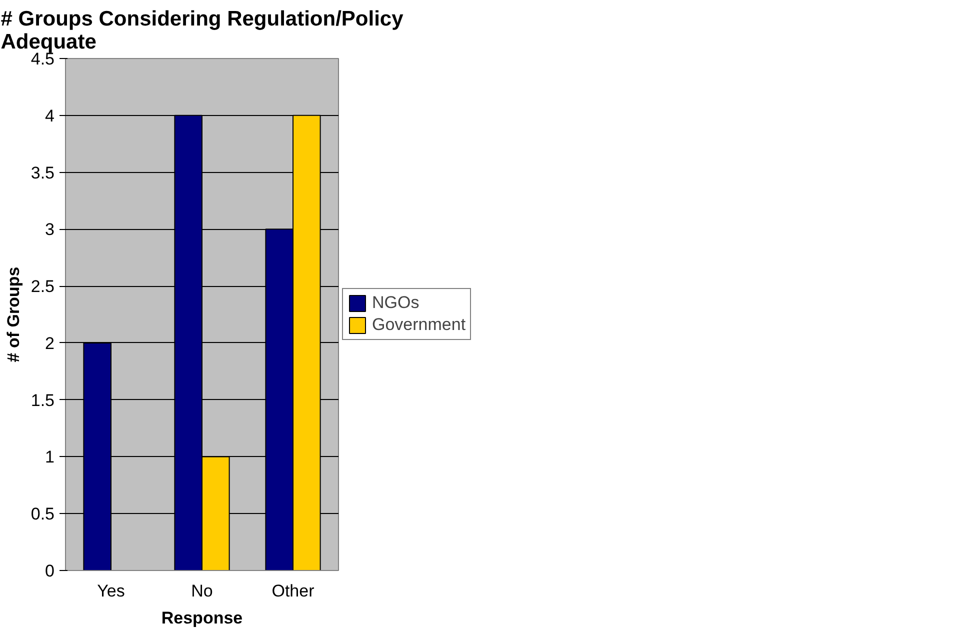 The image size is (965, 640). What do you see at coordinates (42, 400) in the screenshot?
I see `y-tick-label: 1.5` at bounding box center [42, 400].